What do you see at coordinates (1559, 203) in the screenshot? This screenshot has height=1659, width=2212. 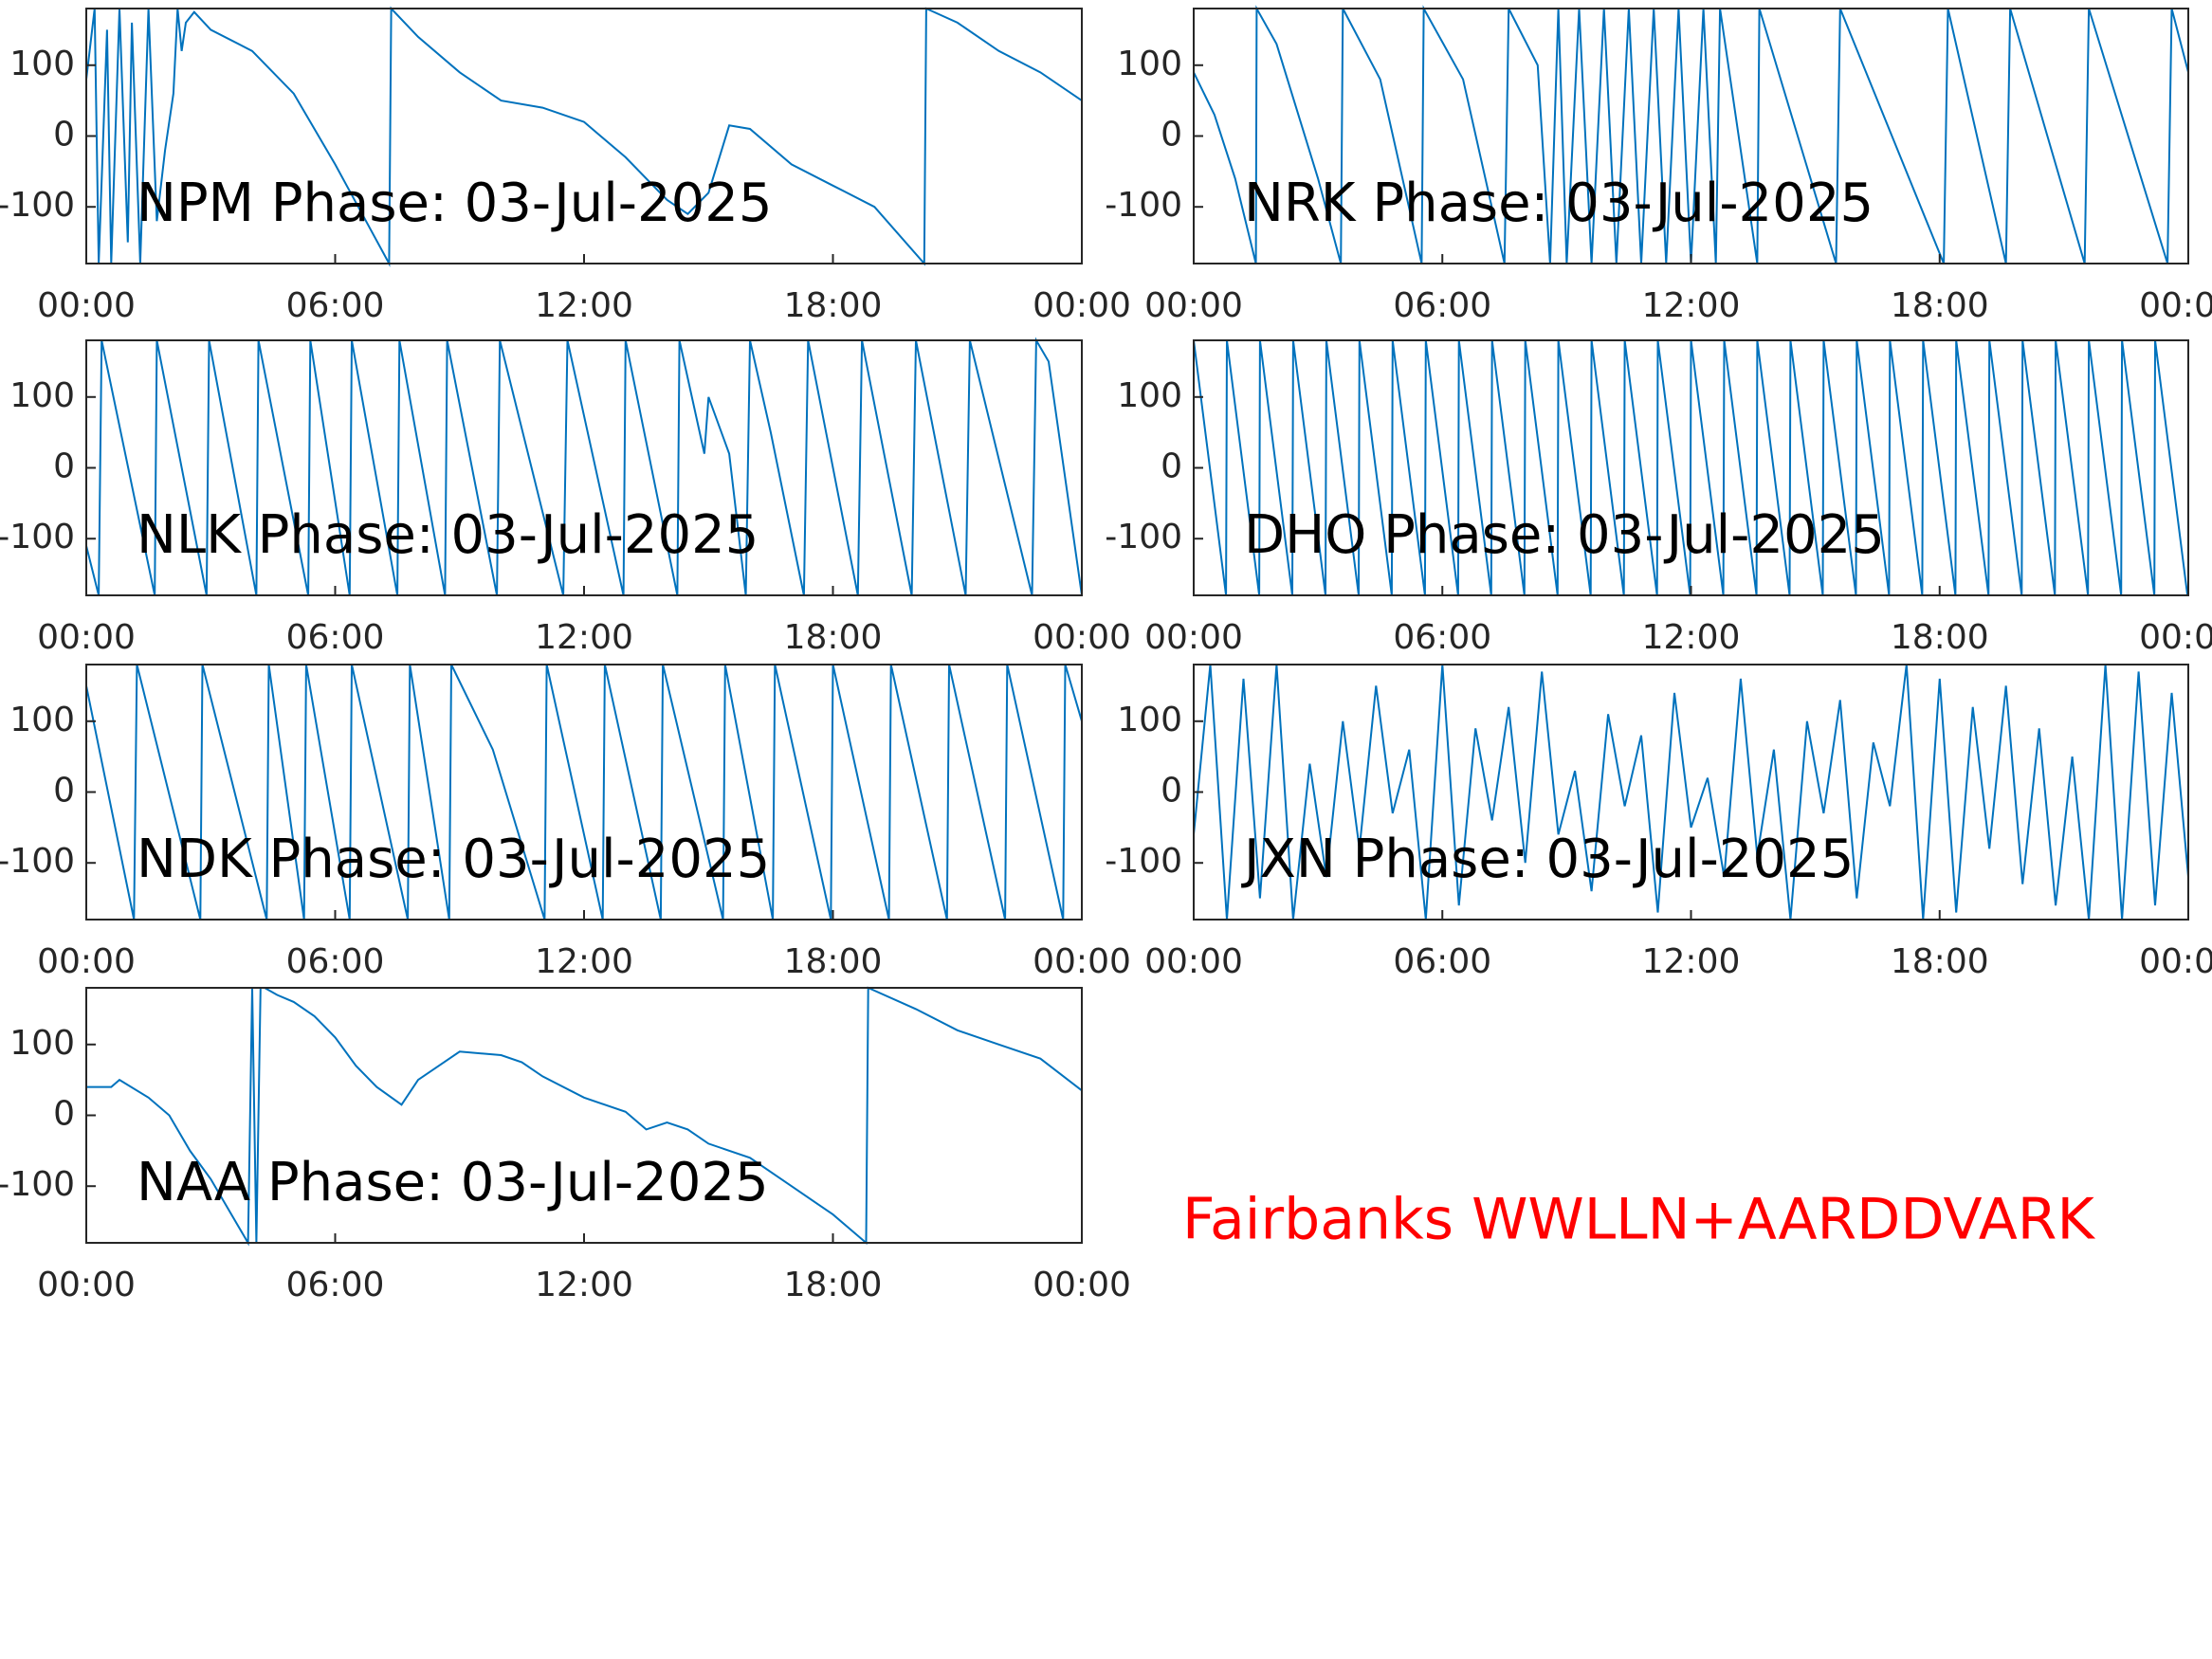 I see `chart-title: NRK Phase: 03-Jul-2025` at bounding box center [1559, 203].